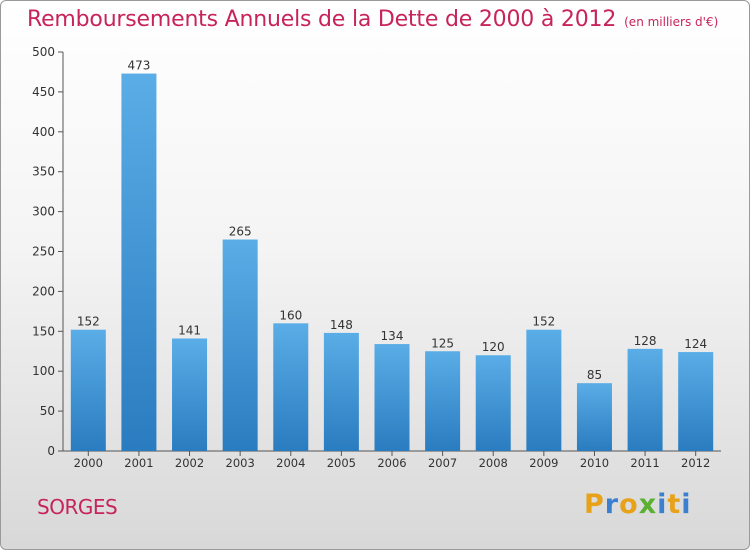 The image size is (750, 550). What do you see at coordinates (391, 463) in the screenshot?
I see `x-tick-label: 2006` at bounding box center [391, 463].